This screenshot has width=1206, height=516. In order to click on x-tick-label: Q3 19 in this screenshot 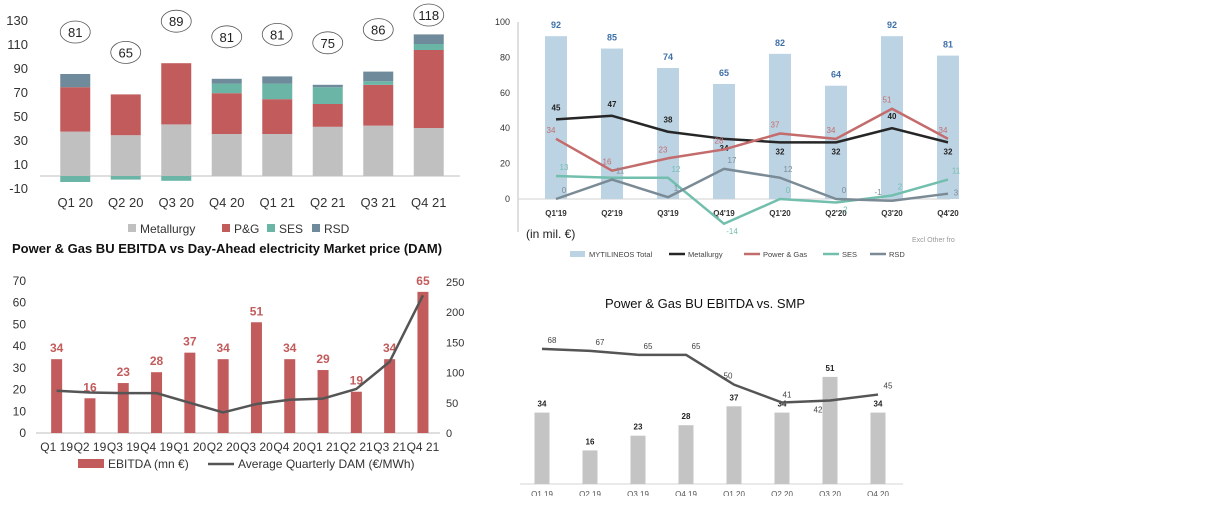, I will do `click(638, 493)`.